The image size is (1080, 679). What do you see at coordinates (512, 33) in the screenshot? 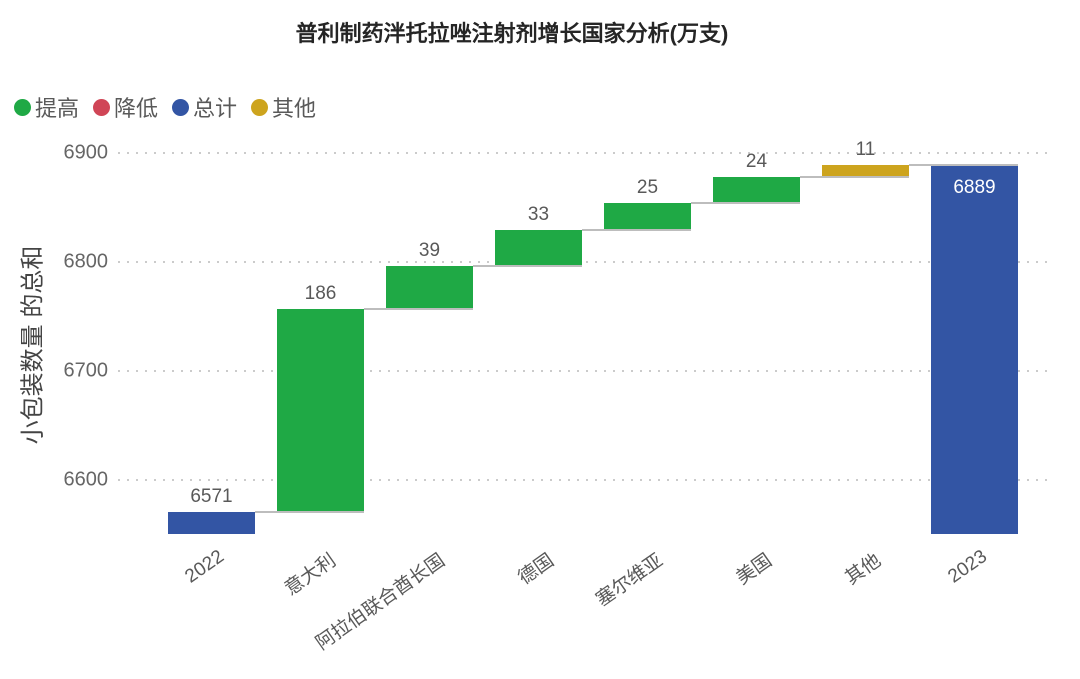
I see `chart-title: 普利制药泮托拉唑注射剂增长国家分析(万支)` at bounding box center [512, 33].